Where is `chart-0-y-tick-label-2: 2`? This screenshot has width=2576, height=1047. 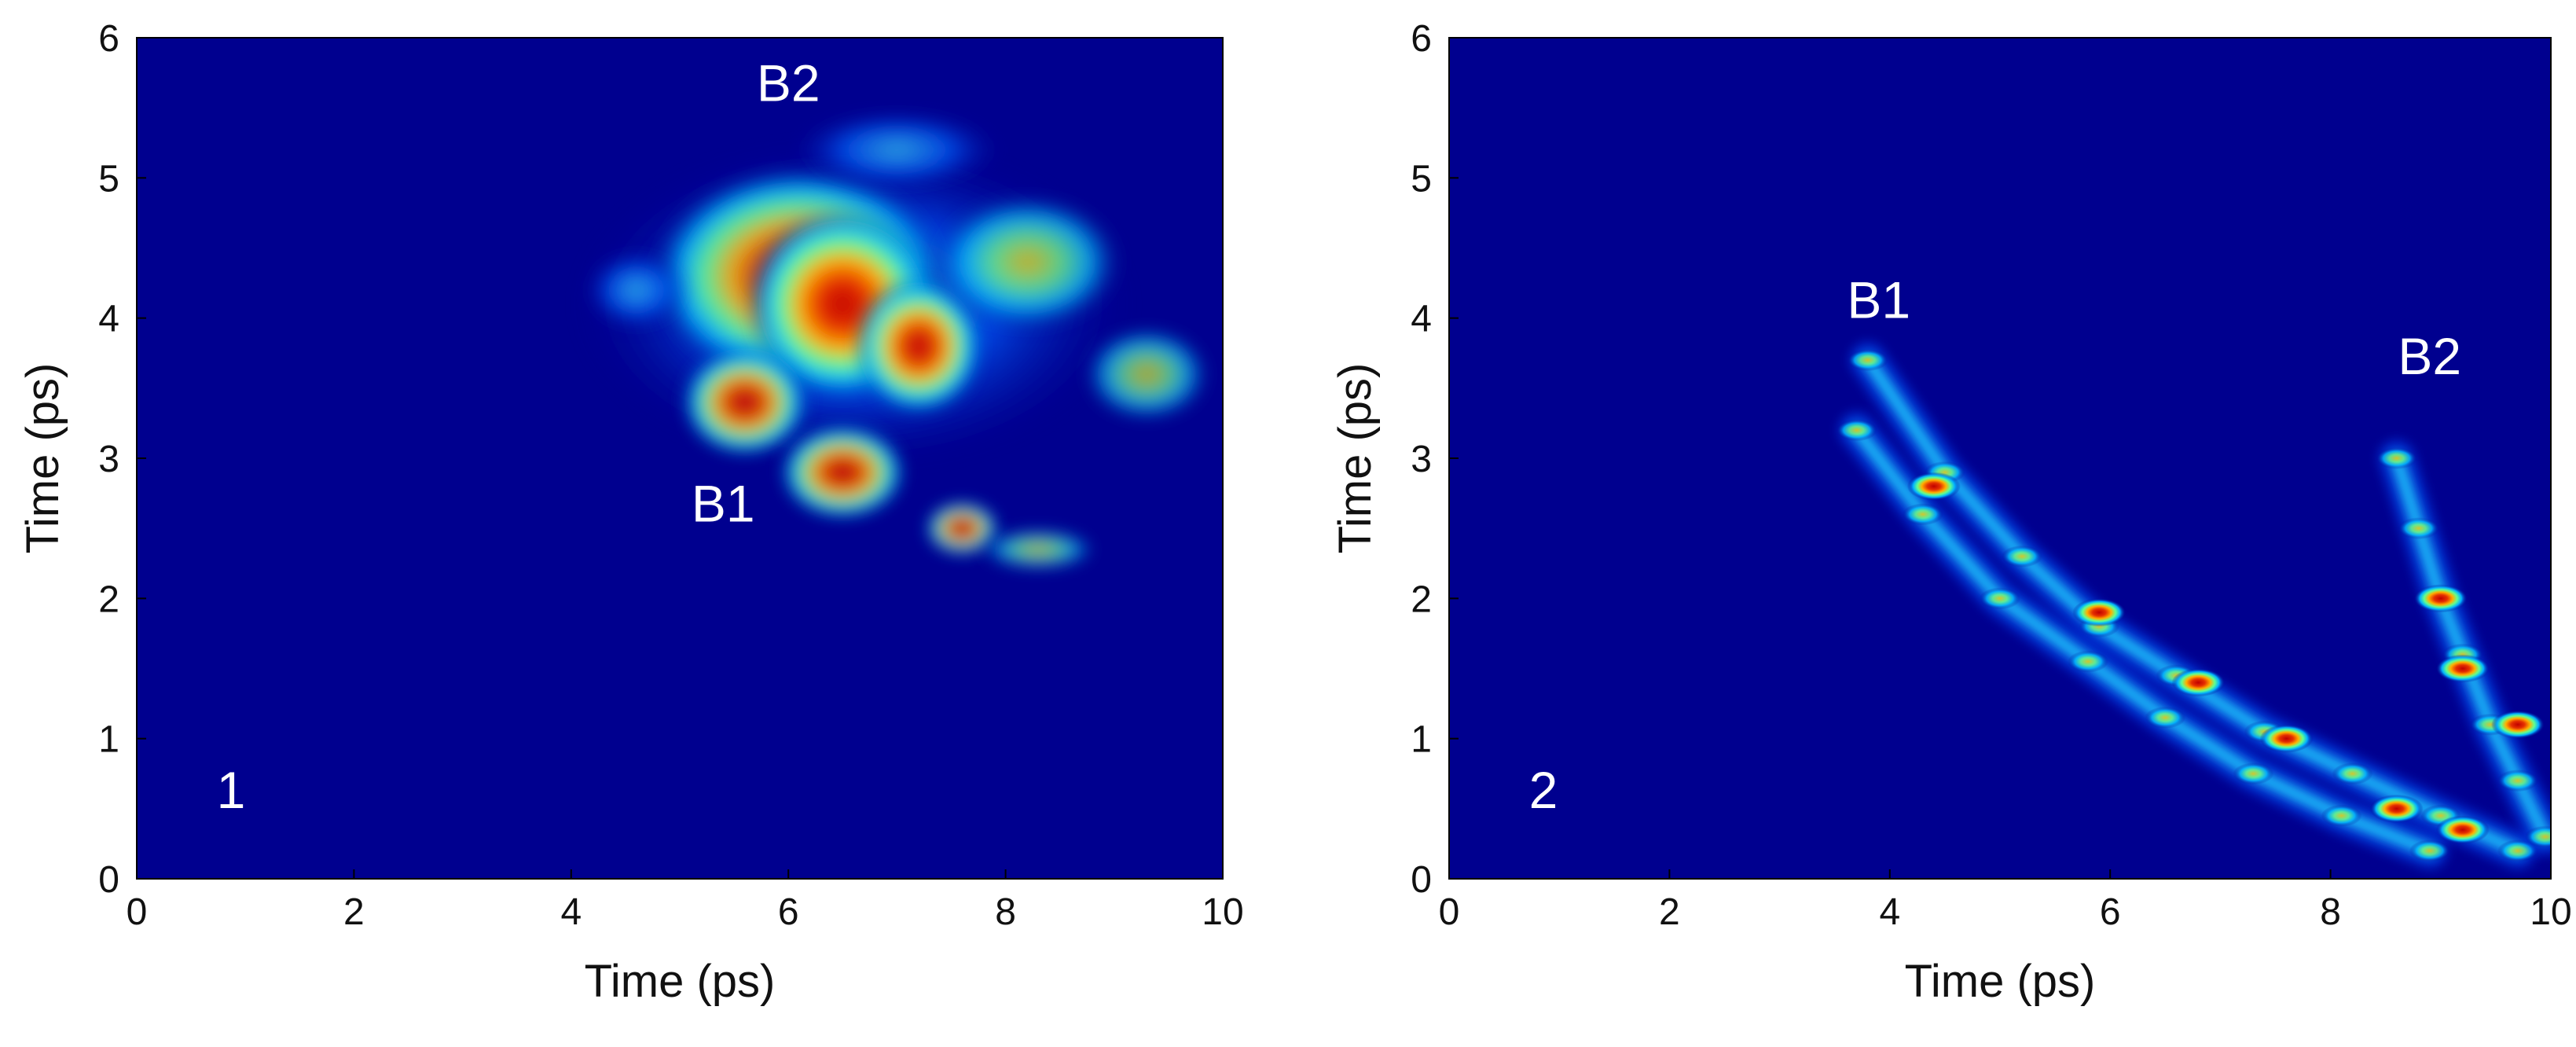 chart-0-y-tick-label-2: 2 is located at coordinates (109, 599).